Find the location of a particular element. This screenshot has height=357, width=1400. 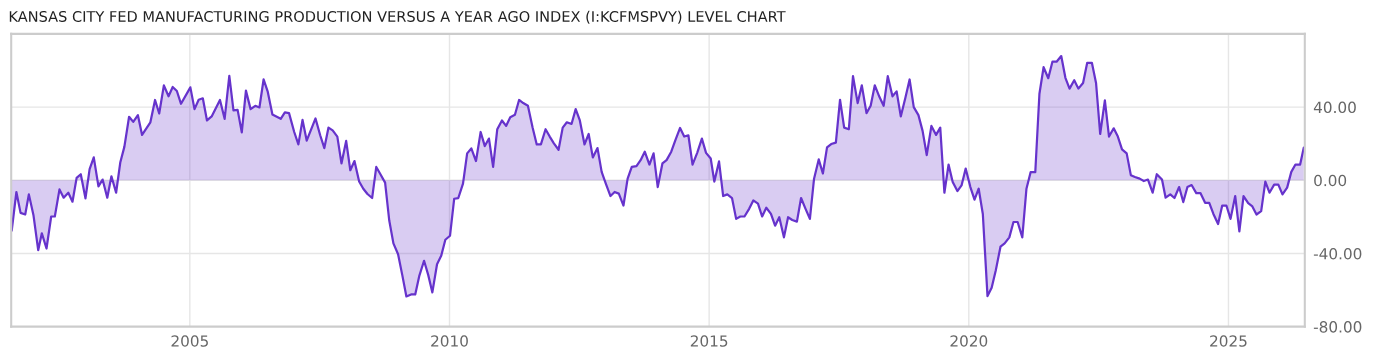

x-tick-label: 2015 is located at coordinates (709, 341).